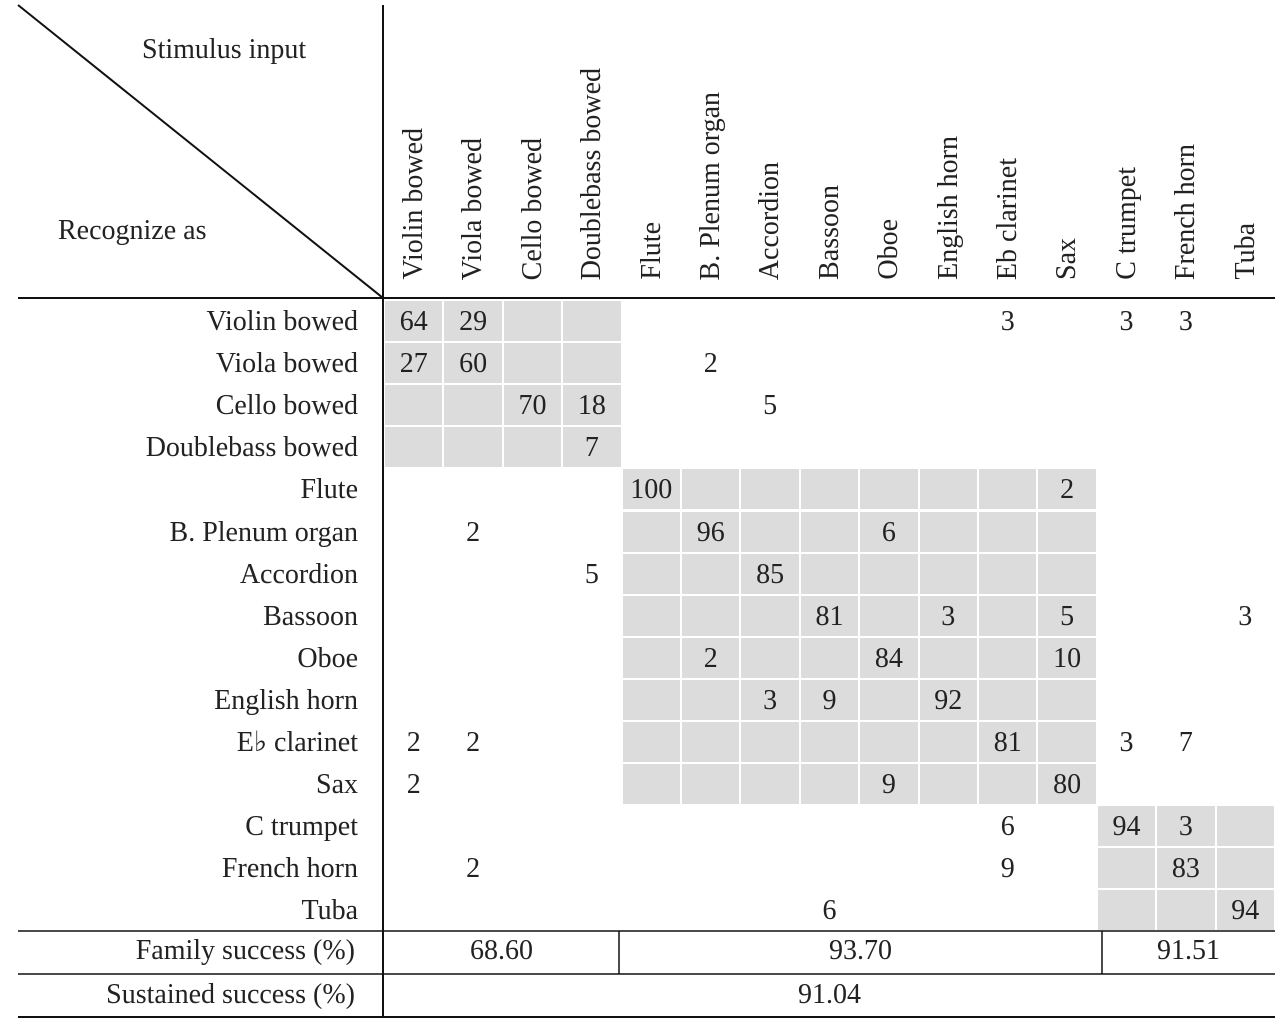 The image size is (1284, 1028). I want to click on row-label: Bassoon, so click(310, 616).